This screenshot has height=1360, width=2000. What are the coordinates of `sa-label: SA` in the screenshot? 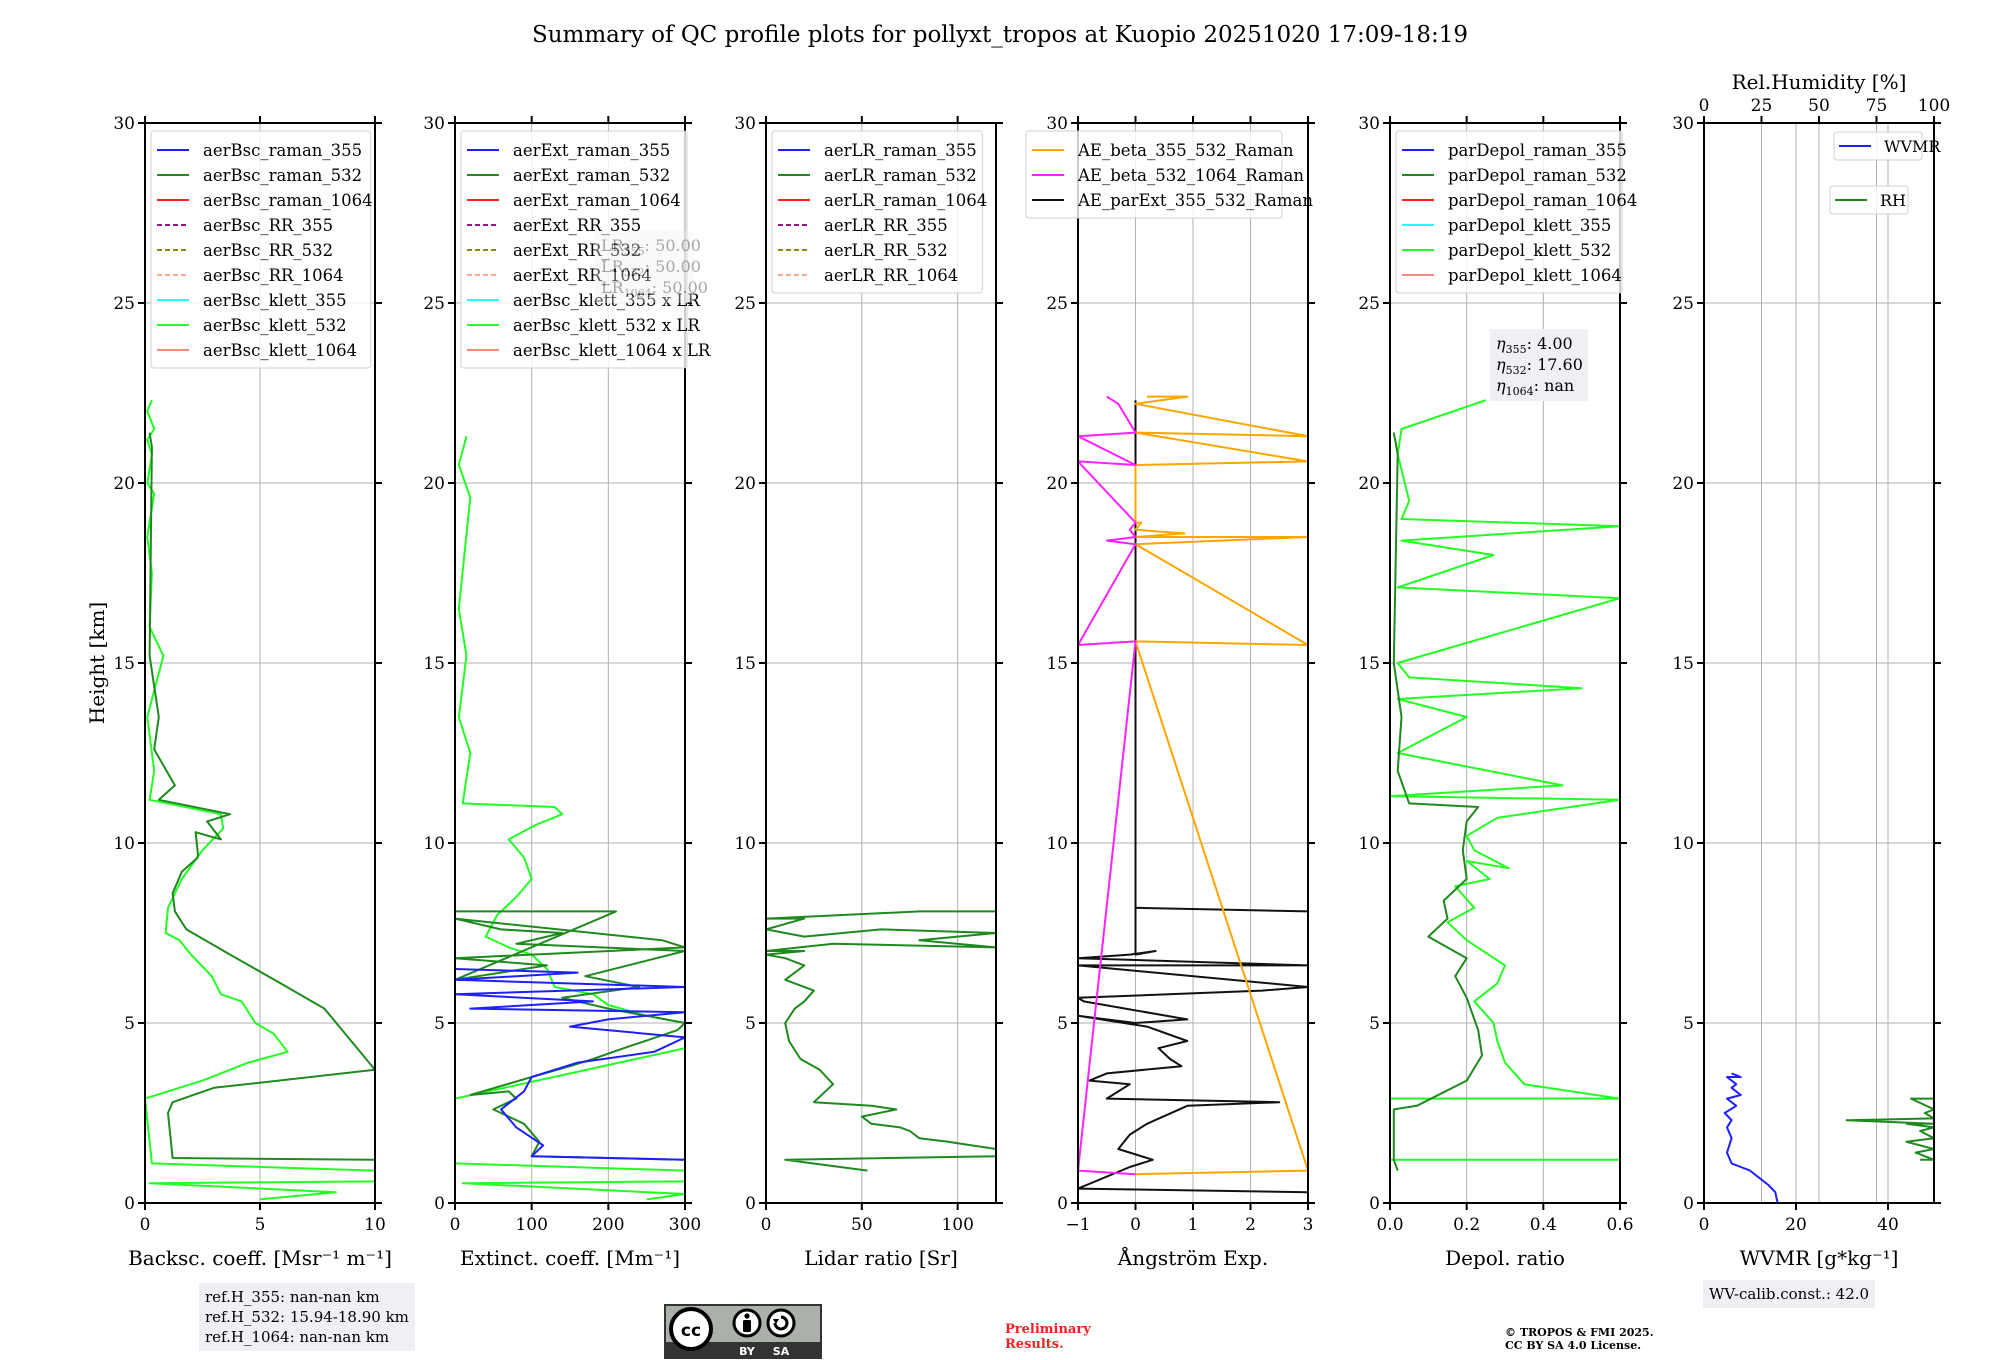 It's located at (781, 1351).